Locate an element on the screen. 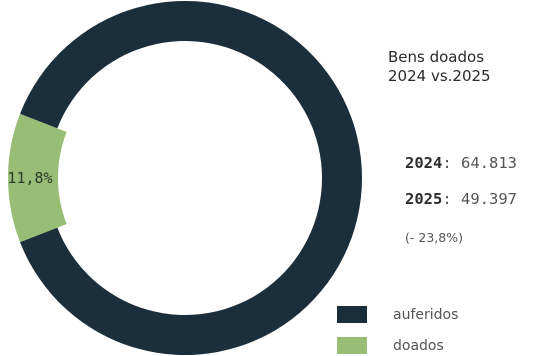 The height and width of the screenshot is (356, 537). chart-title-line-1: Bens doados is located at coordinates (436, 57).